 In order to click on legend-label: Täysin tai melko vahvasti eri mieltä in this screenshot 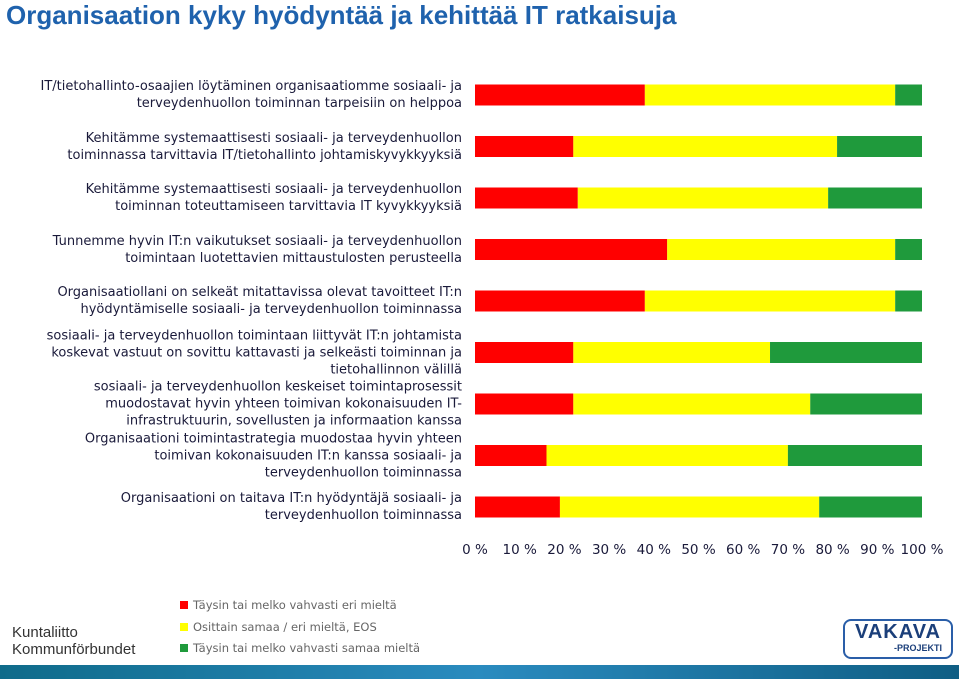, I will do `click(295, 605)`.